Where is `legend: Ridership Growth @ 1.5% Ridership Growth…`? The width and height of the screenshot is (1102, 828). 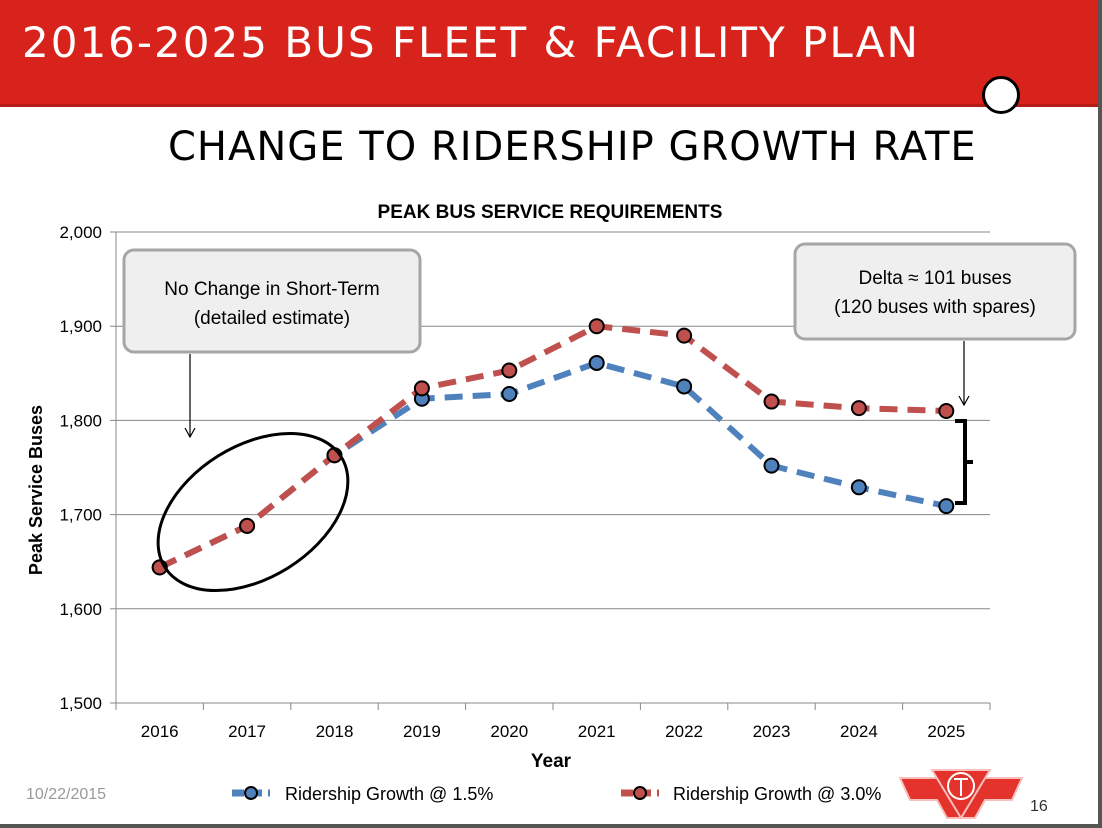 legend: Ridership Growth @ 1.5% Ridership Growth… is located at coordinates (556, 794).